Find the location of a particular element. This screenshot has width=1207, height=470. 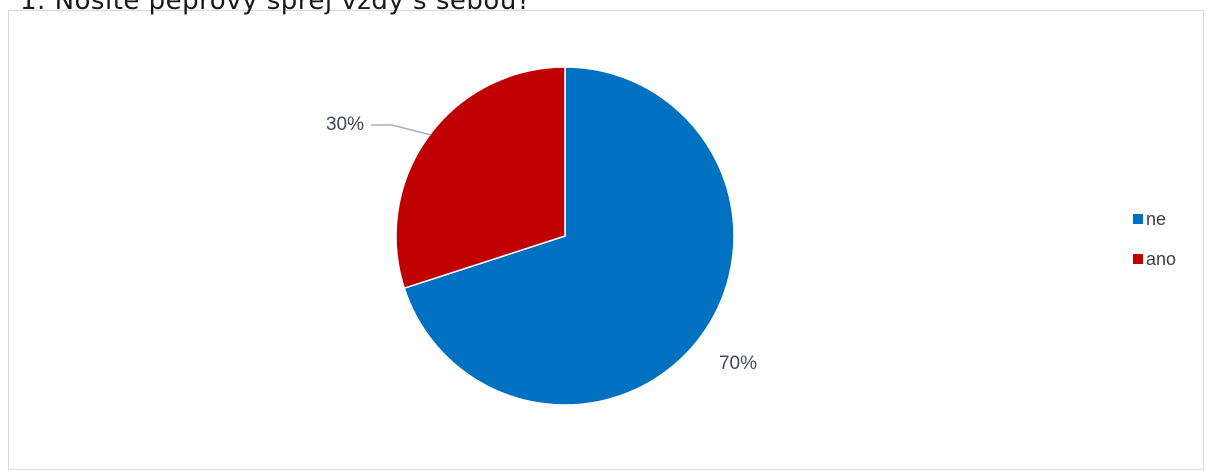

legend-item-ne: ne is located at coordinates (1154, 219).